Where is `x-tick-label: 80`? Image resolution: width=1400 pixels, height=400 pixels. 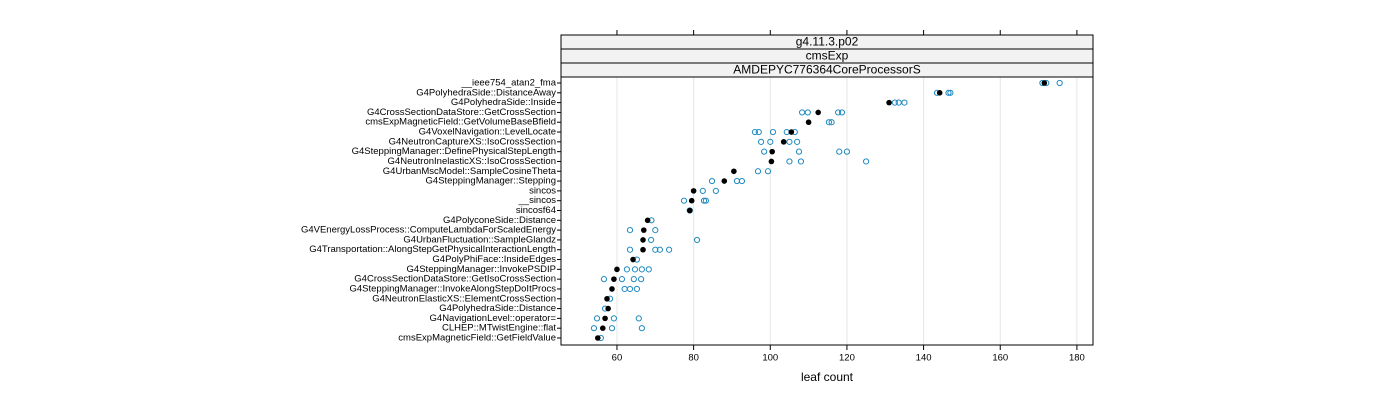 x-tick-label: 80 is located at coordinates (693, 358).